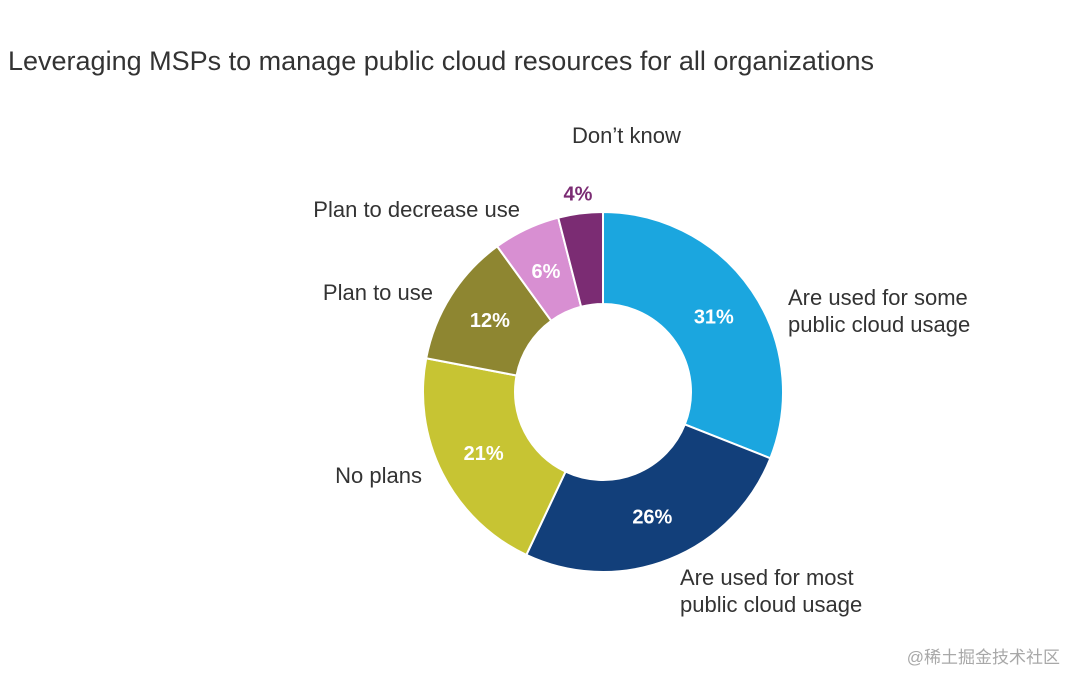  Describe the element at coordinates (771, 591) in the screenshot. I see `slice-category-label: Are used for most public cloud usage` at that location.